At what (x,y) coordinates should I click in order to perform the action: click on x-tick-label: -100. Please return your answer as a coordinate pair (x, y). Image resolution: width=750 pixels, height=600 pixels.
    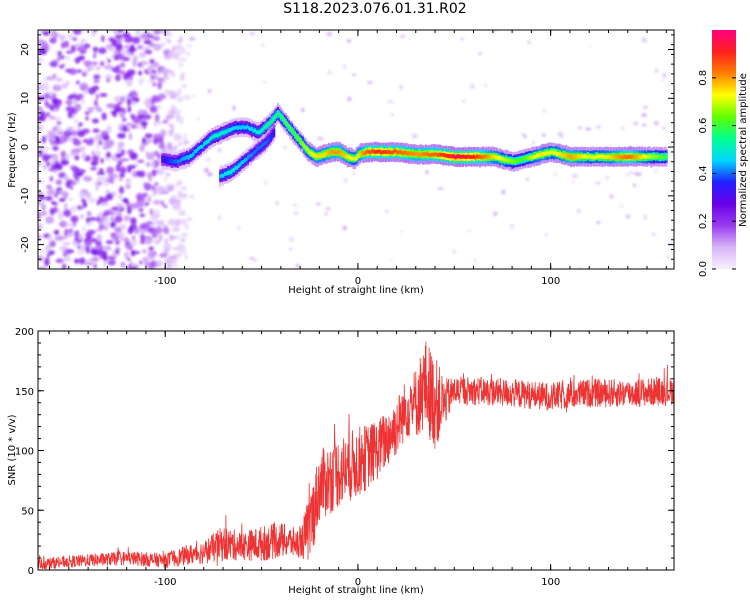
    Looking at the image, I should click on (165, 281).